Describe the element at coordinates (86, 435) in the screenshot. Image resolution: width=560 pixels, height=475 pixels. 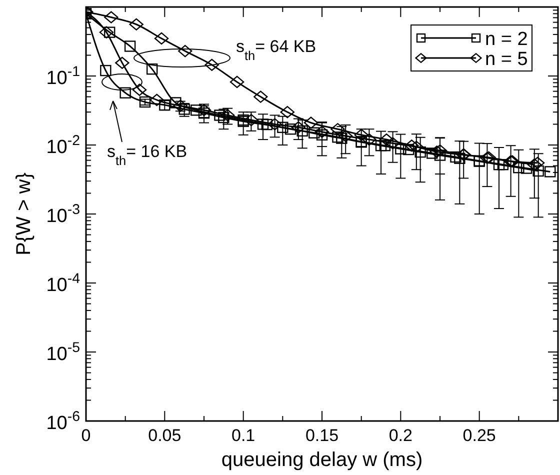
I see `x-tick-label: 0` at that location.